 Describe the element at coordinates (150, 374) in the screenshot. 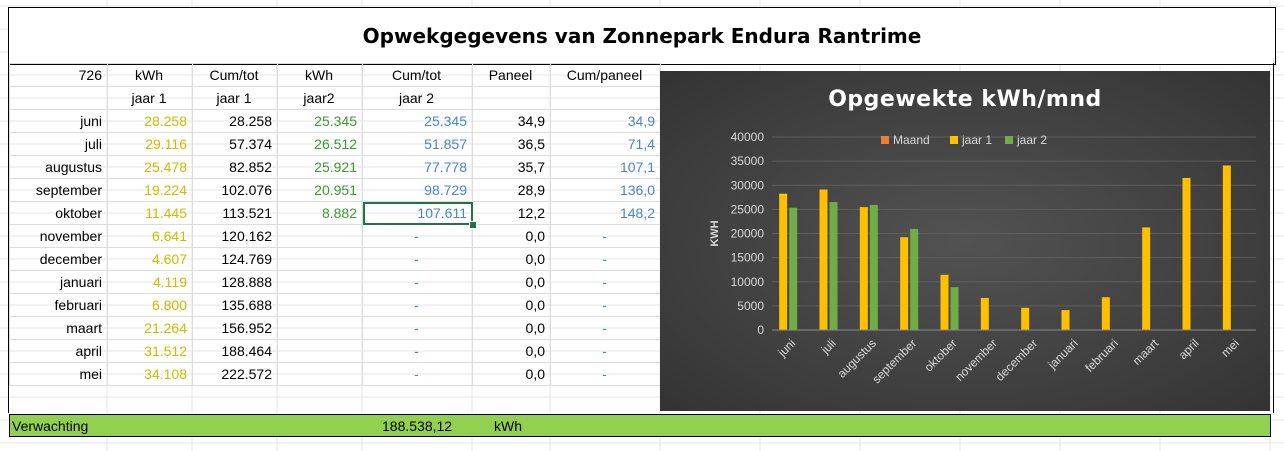

I see `kwh-jaar1-cell: 34.108` at that location.